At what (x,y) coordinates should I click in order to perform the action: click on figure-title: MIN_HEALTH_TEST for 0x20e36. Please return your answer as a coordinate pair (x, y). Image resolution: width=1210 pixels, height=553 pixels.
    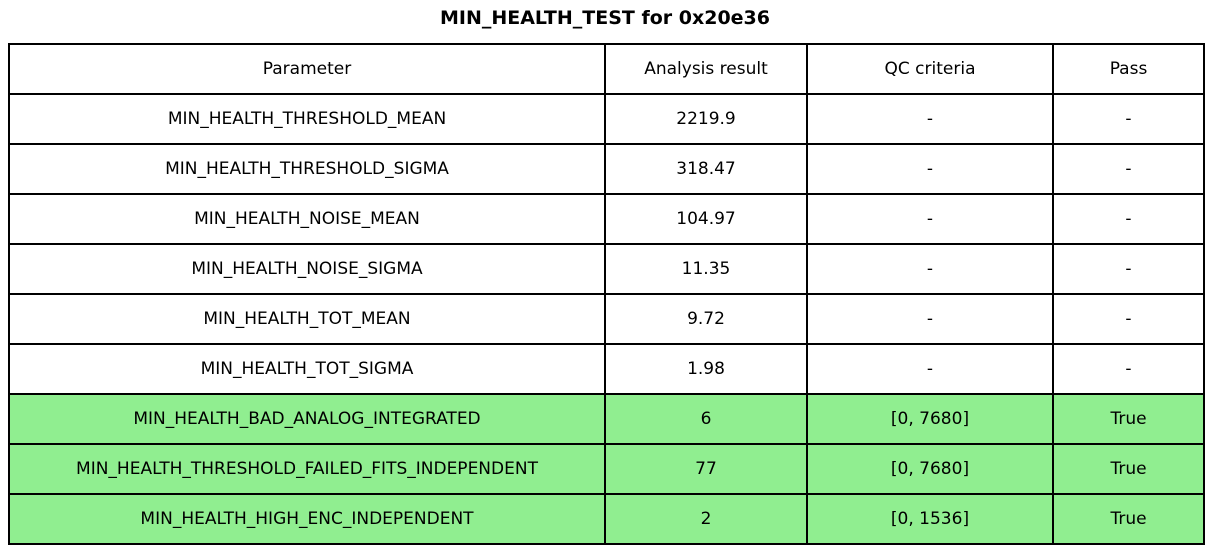
    Looking at the image, I should click on (605, 18).